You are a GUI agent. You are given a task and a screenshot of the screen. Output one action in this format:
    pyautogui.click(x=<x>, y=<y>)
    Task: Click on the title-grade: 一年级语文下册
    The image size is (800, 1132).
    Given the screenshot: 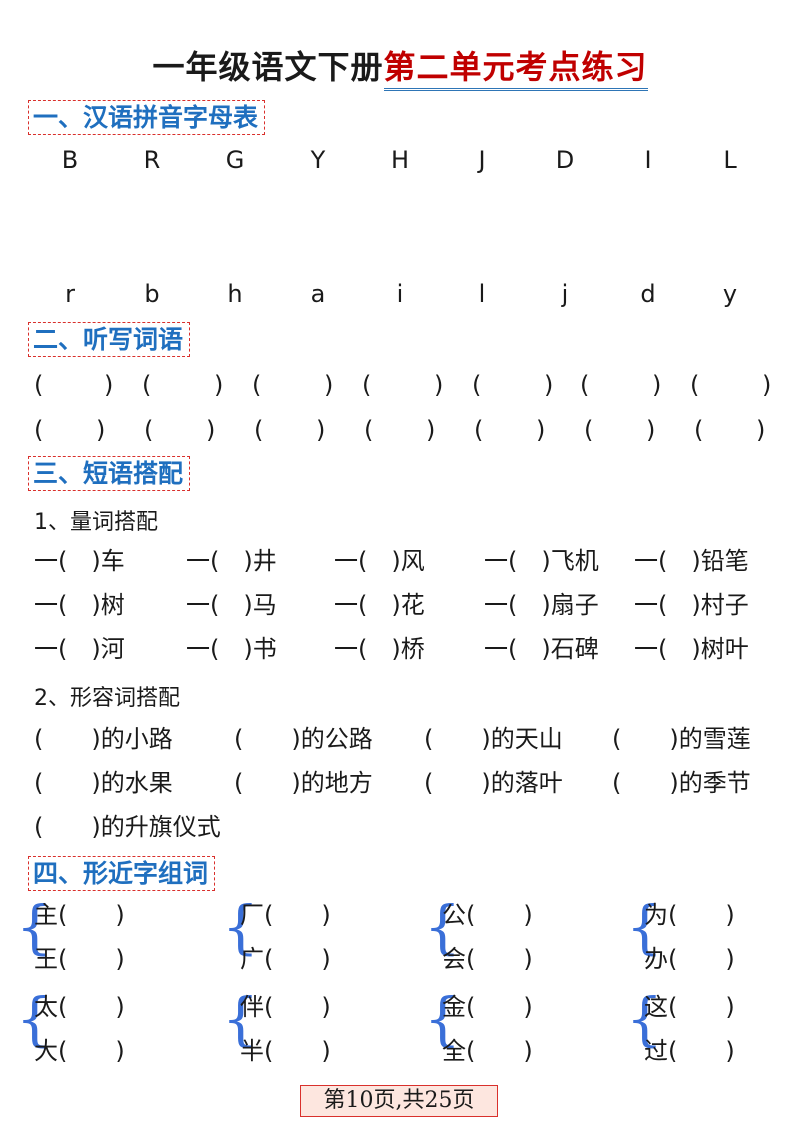 What is the action you would take?
    pyautogui.click(x=268, y=67)
    